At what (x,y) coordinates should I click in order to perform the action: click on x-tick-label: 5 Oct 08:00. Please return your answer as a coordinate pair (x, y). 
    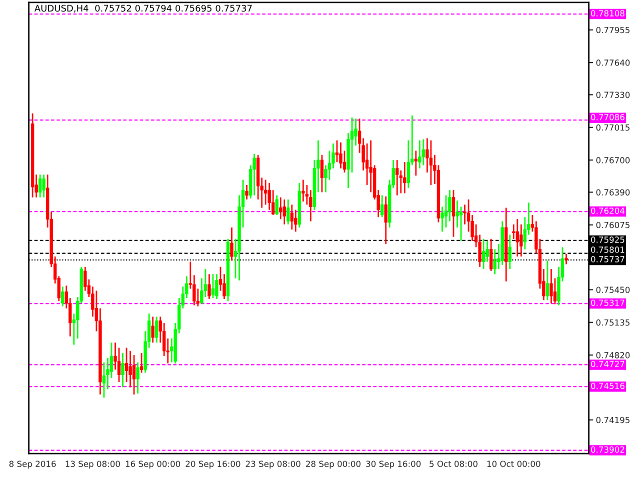
    Looking at the image, I should click on (454, 463).